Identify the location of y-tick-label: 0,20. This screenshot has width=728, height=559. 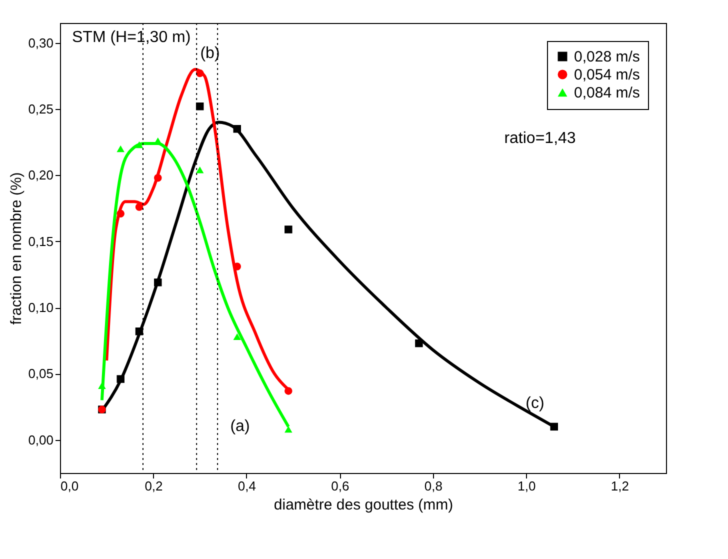
(41, 175).